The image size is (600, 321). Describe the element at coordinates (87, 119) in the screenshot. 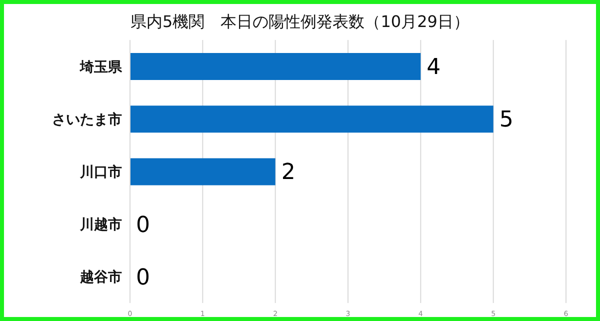

I see `y-tick-label: さいたま市` at that location.